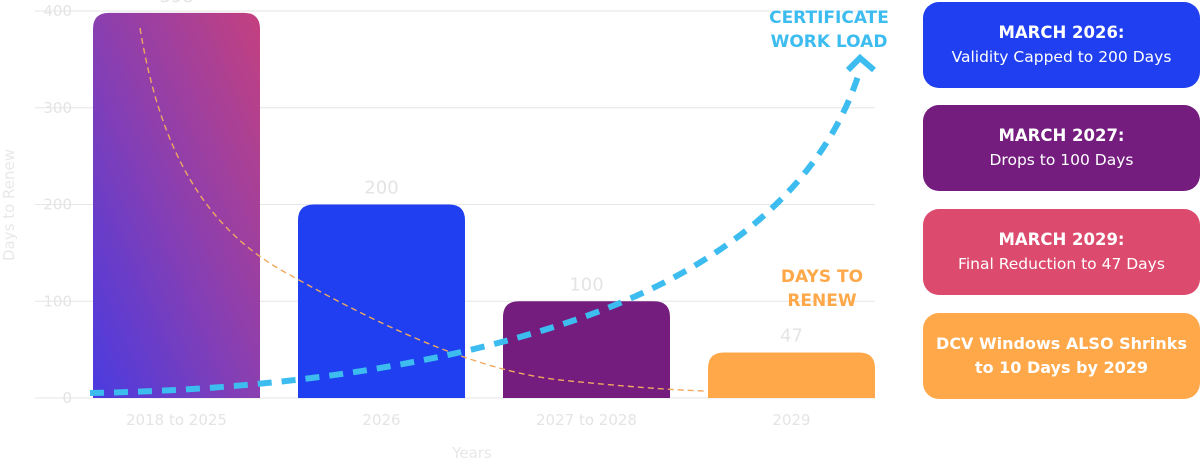 This screenshot has width=1200, height=461. Describe the element at coordinates (176, 205) in the screenshot. I see `bar-2018-to-2025` at that location.